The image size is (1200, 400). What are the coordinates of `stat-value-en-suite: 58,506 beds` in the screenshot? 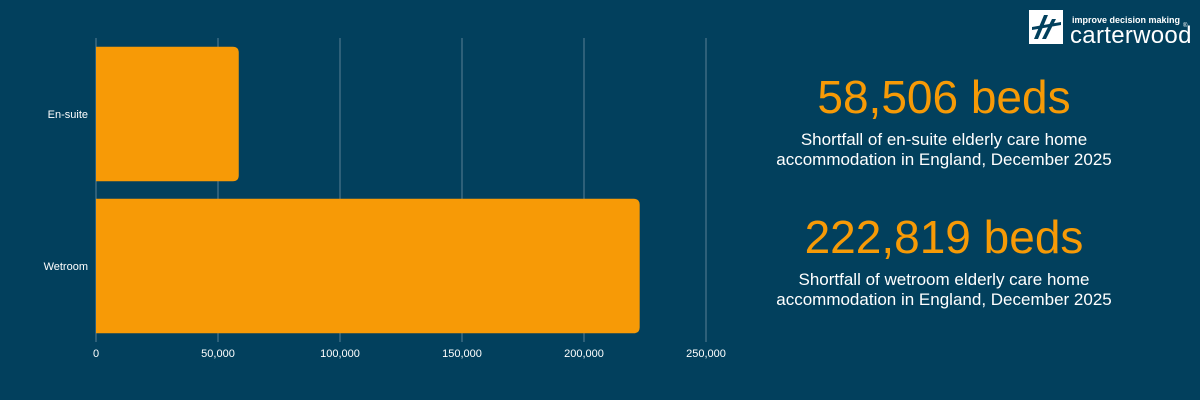 It's located at (944, 97).